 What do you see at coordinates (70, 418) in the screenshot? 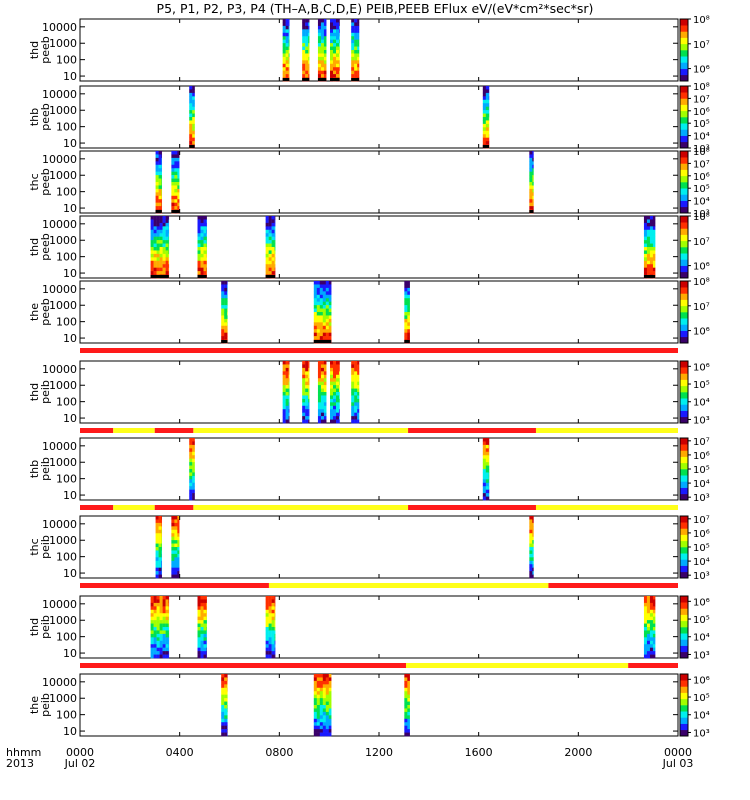
I see `y-tick-label: 10` at bounding box center [70, 418].